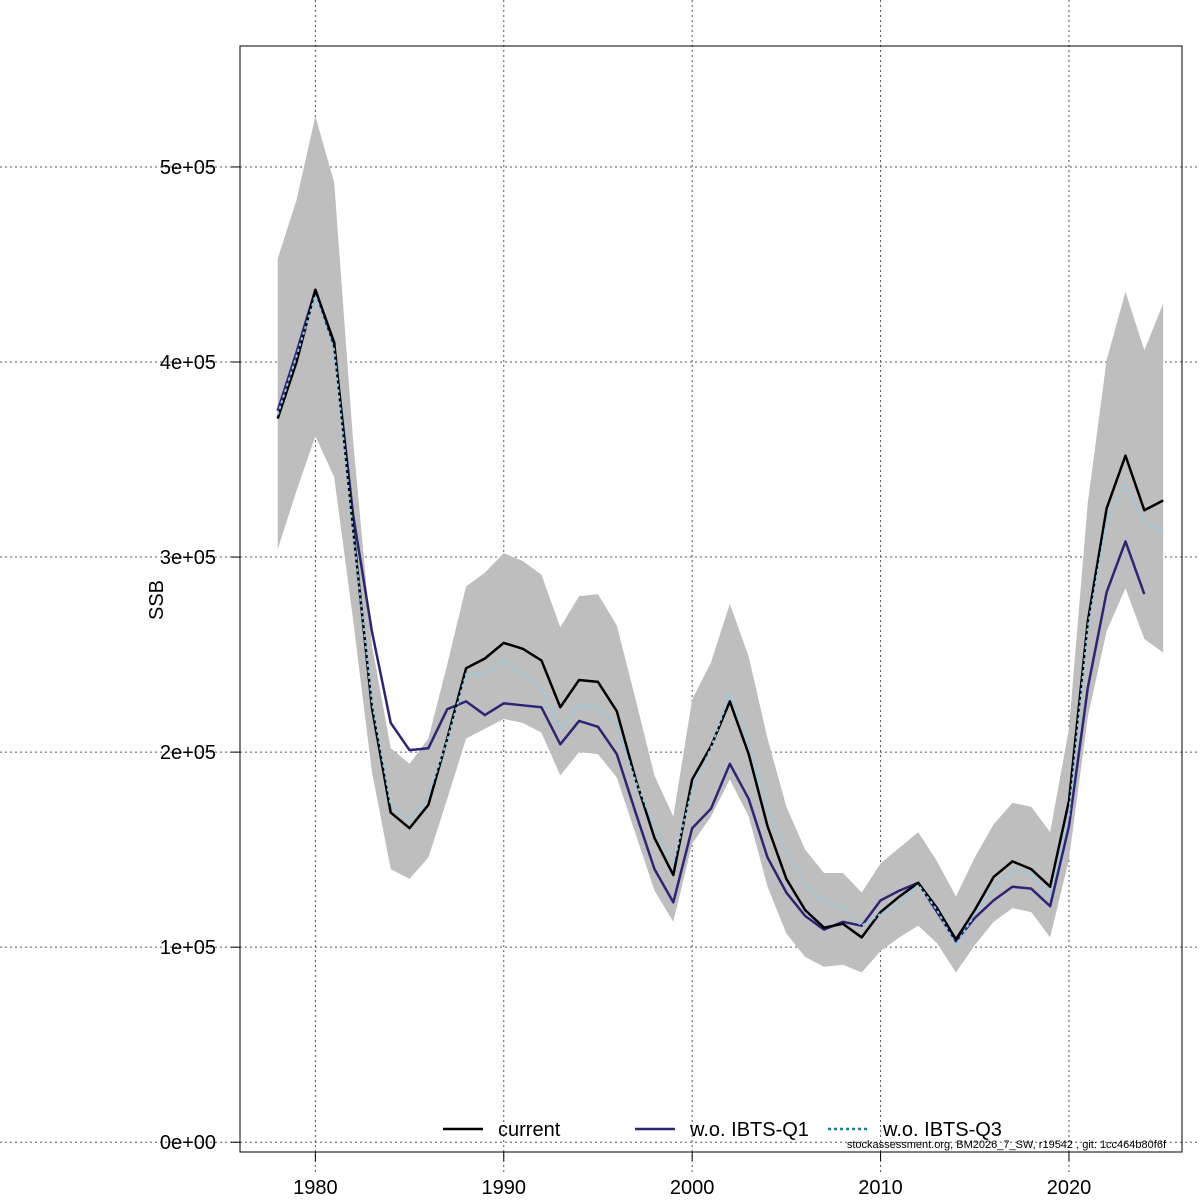 Image resolution: width=1200 pixels, height=1200 pixels. Describe the element at coordinates (749, 1130) in the screenshot. I see `legend-label: w.o. IBTS-Q1` at that location.